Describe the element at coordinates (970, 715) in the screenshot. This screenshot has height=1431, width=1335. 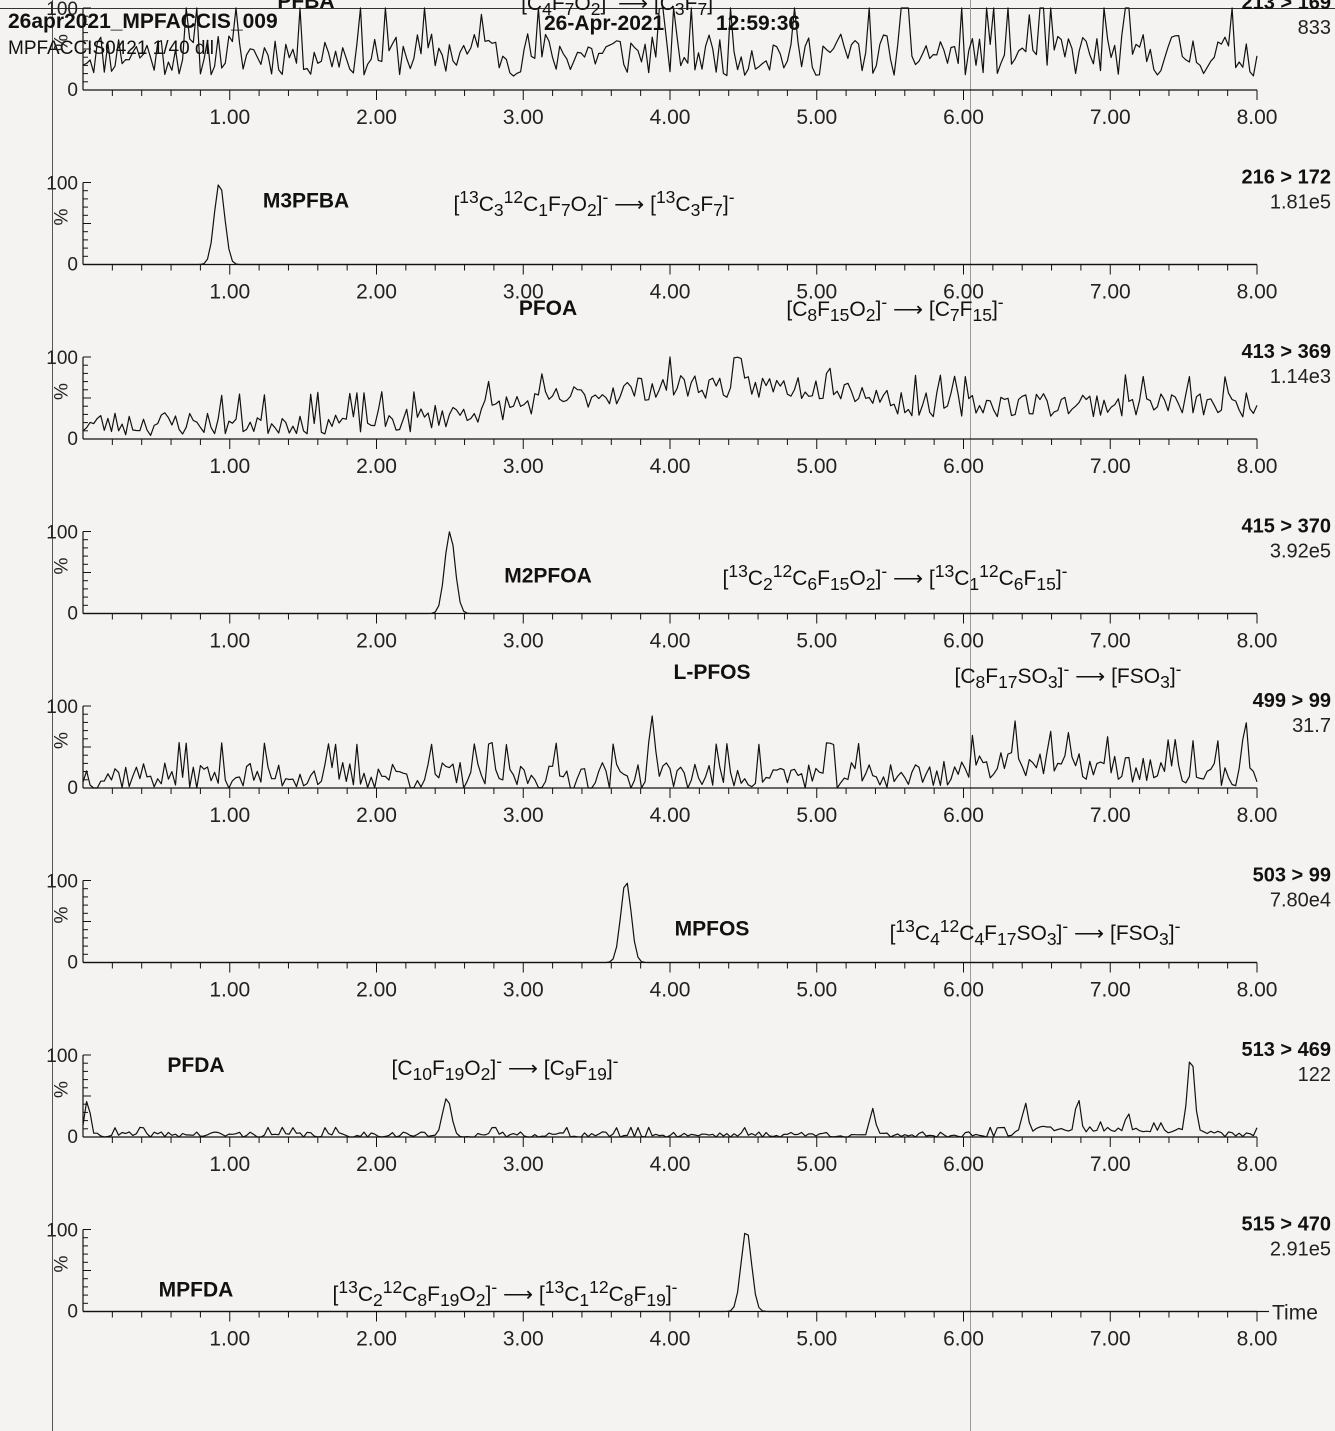
I see `page-fold-line` at that location.